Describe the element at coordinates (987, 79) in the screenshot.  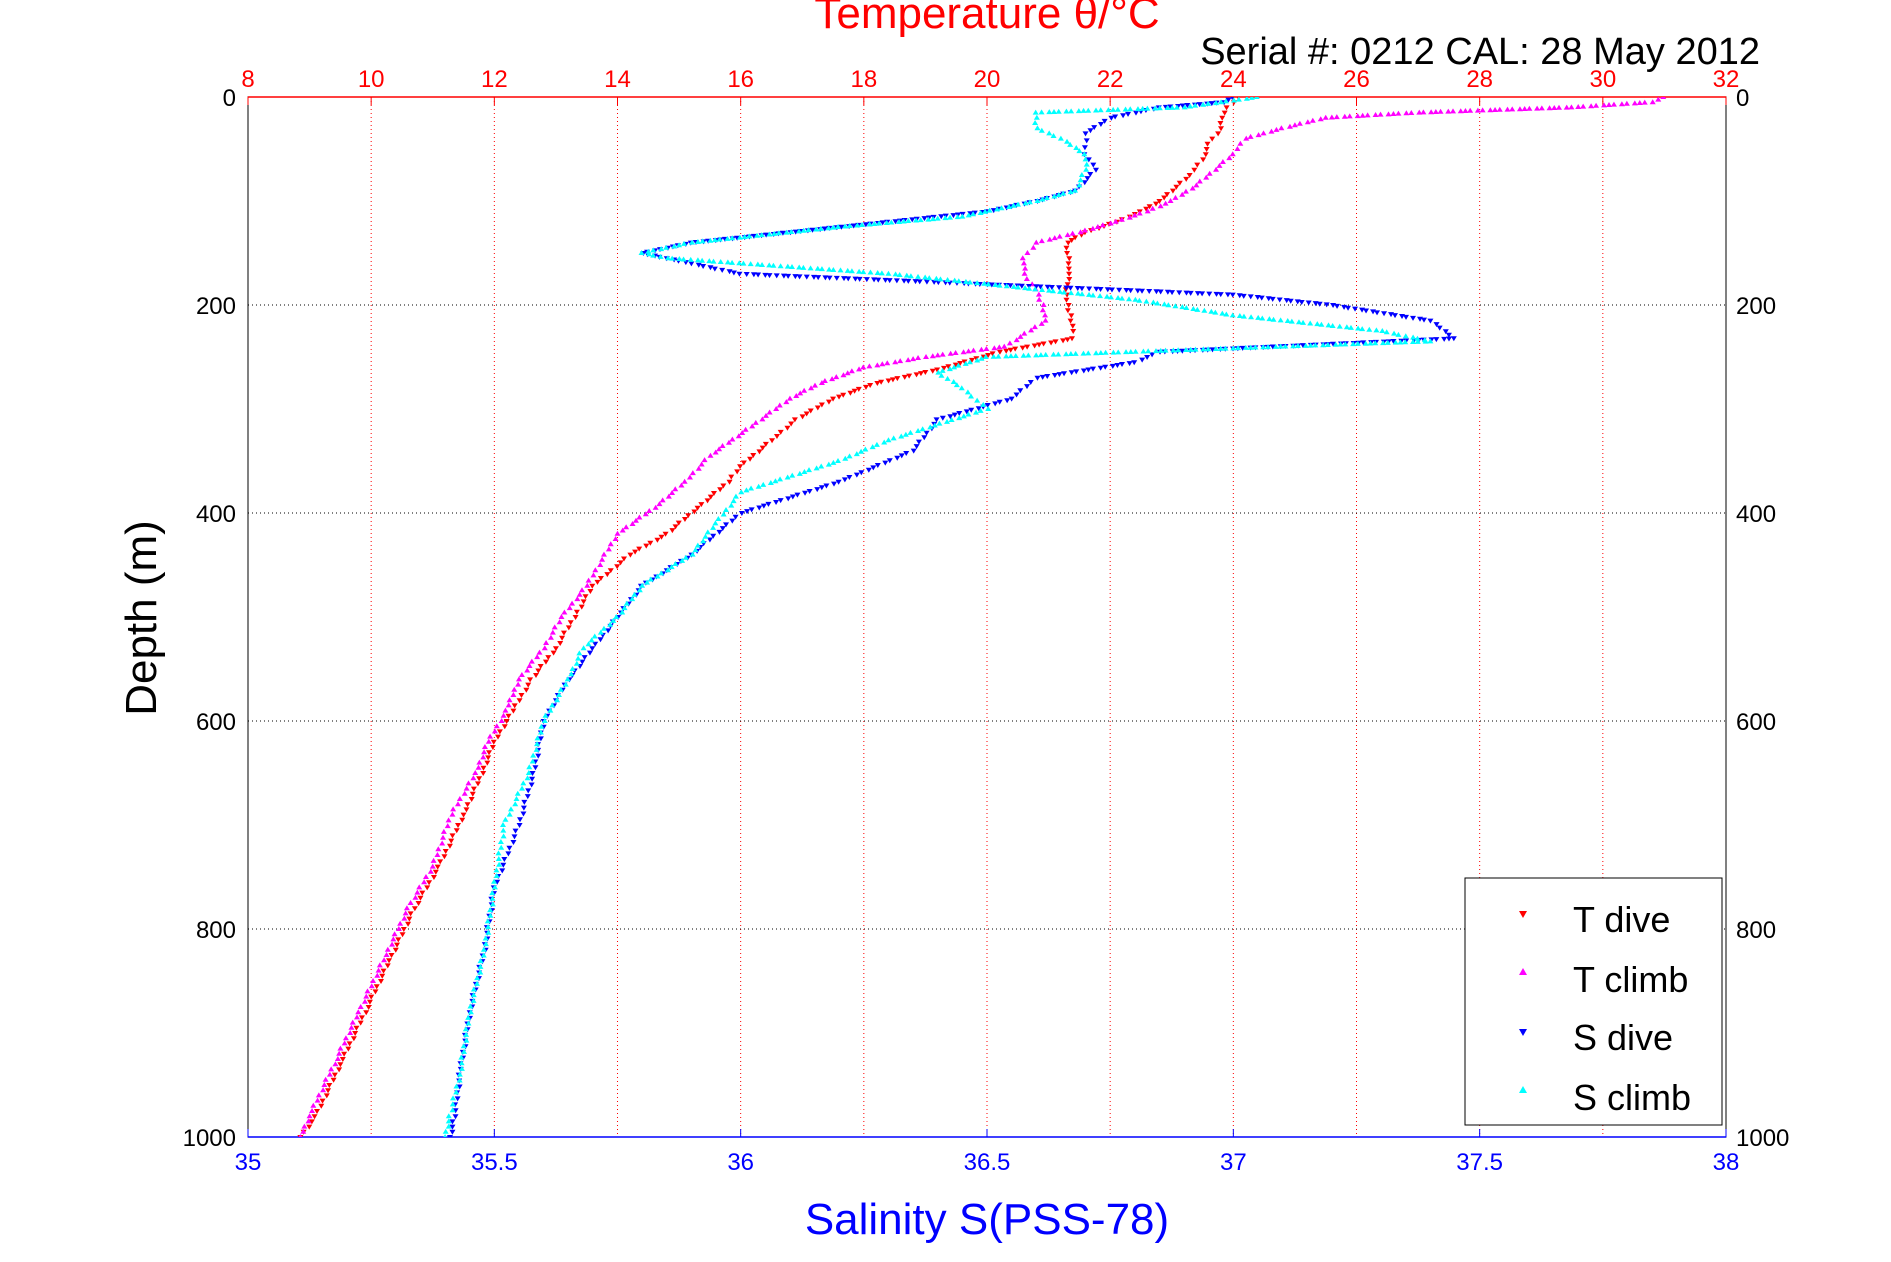
I see `tick-label-temperature: 20` at that location.